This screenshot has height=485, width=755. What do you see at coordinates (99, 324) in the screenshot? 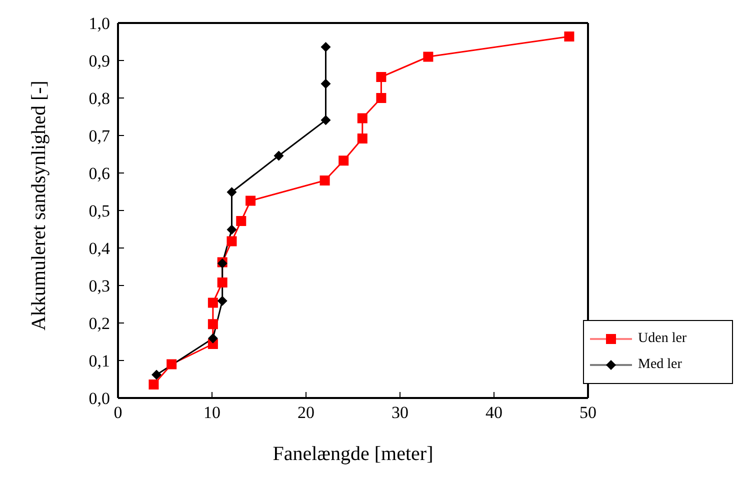
I see `y-tick-label: 0,2` at bounding box center [99, 324].